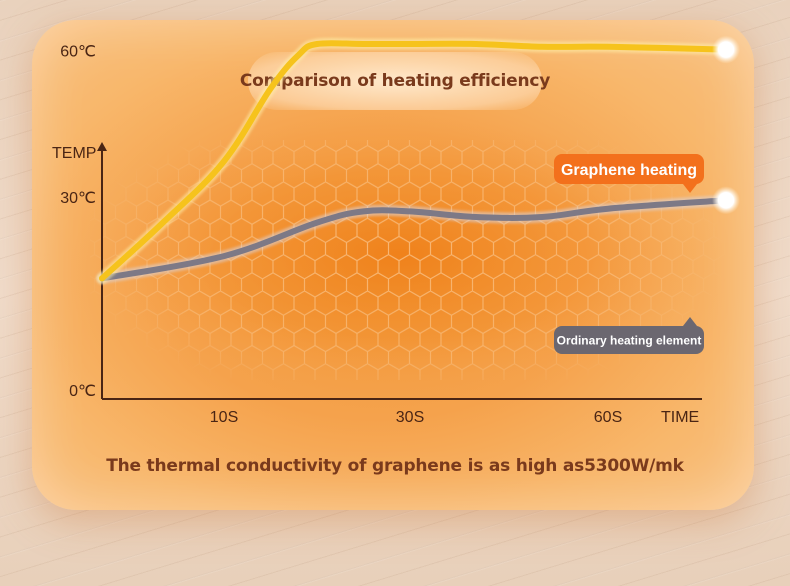 This screenshot has width=790, height=586. I want to click on y-tick-label: 0℃, so click(82, 391).